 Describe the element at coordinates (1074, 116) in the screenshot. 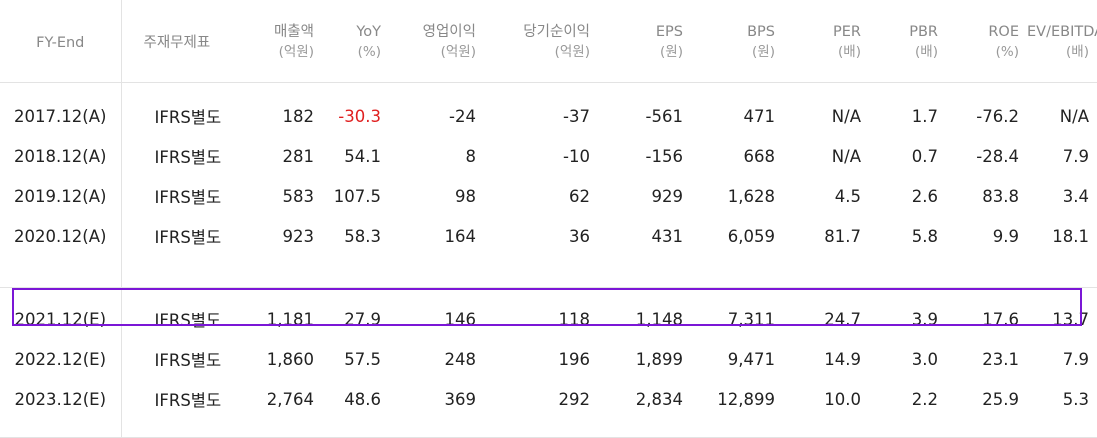

I see `cell-ev-ebitda: N/A` at that location.